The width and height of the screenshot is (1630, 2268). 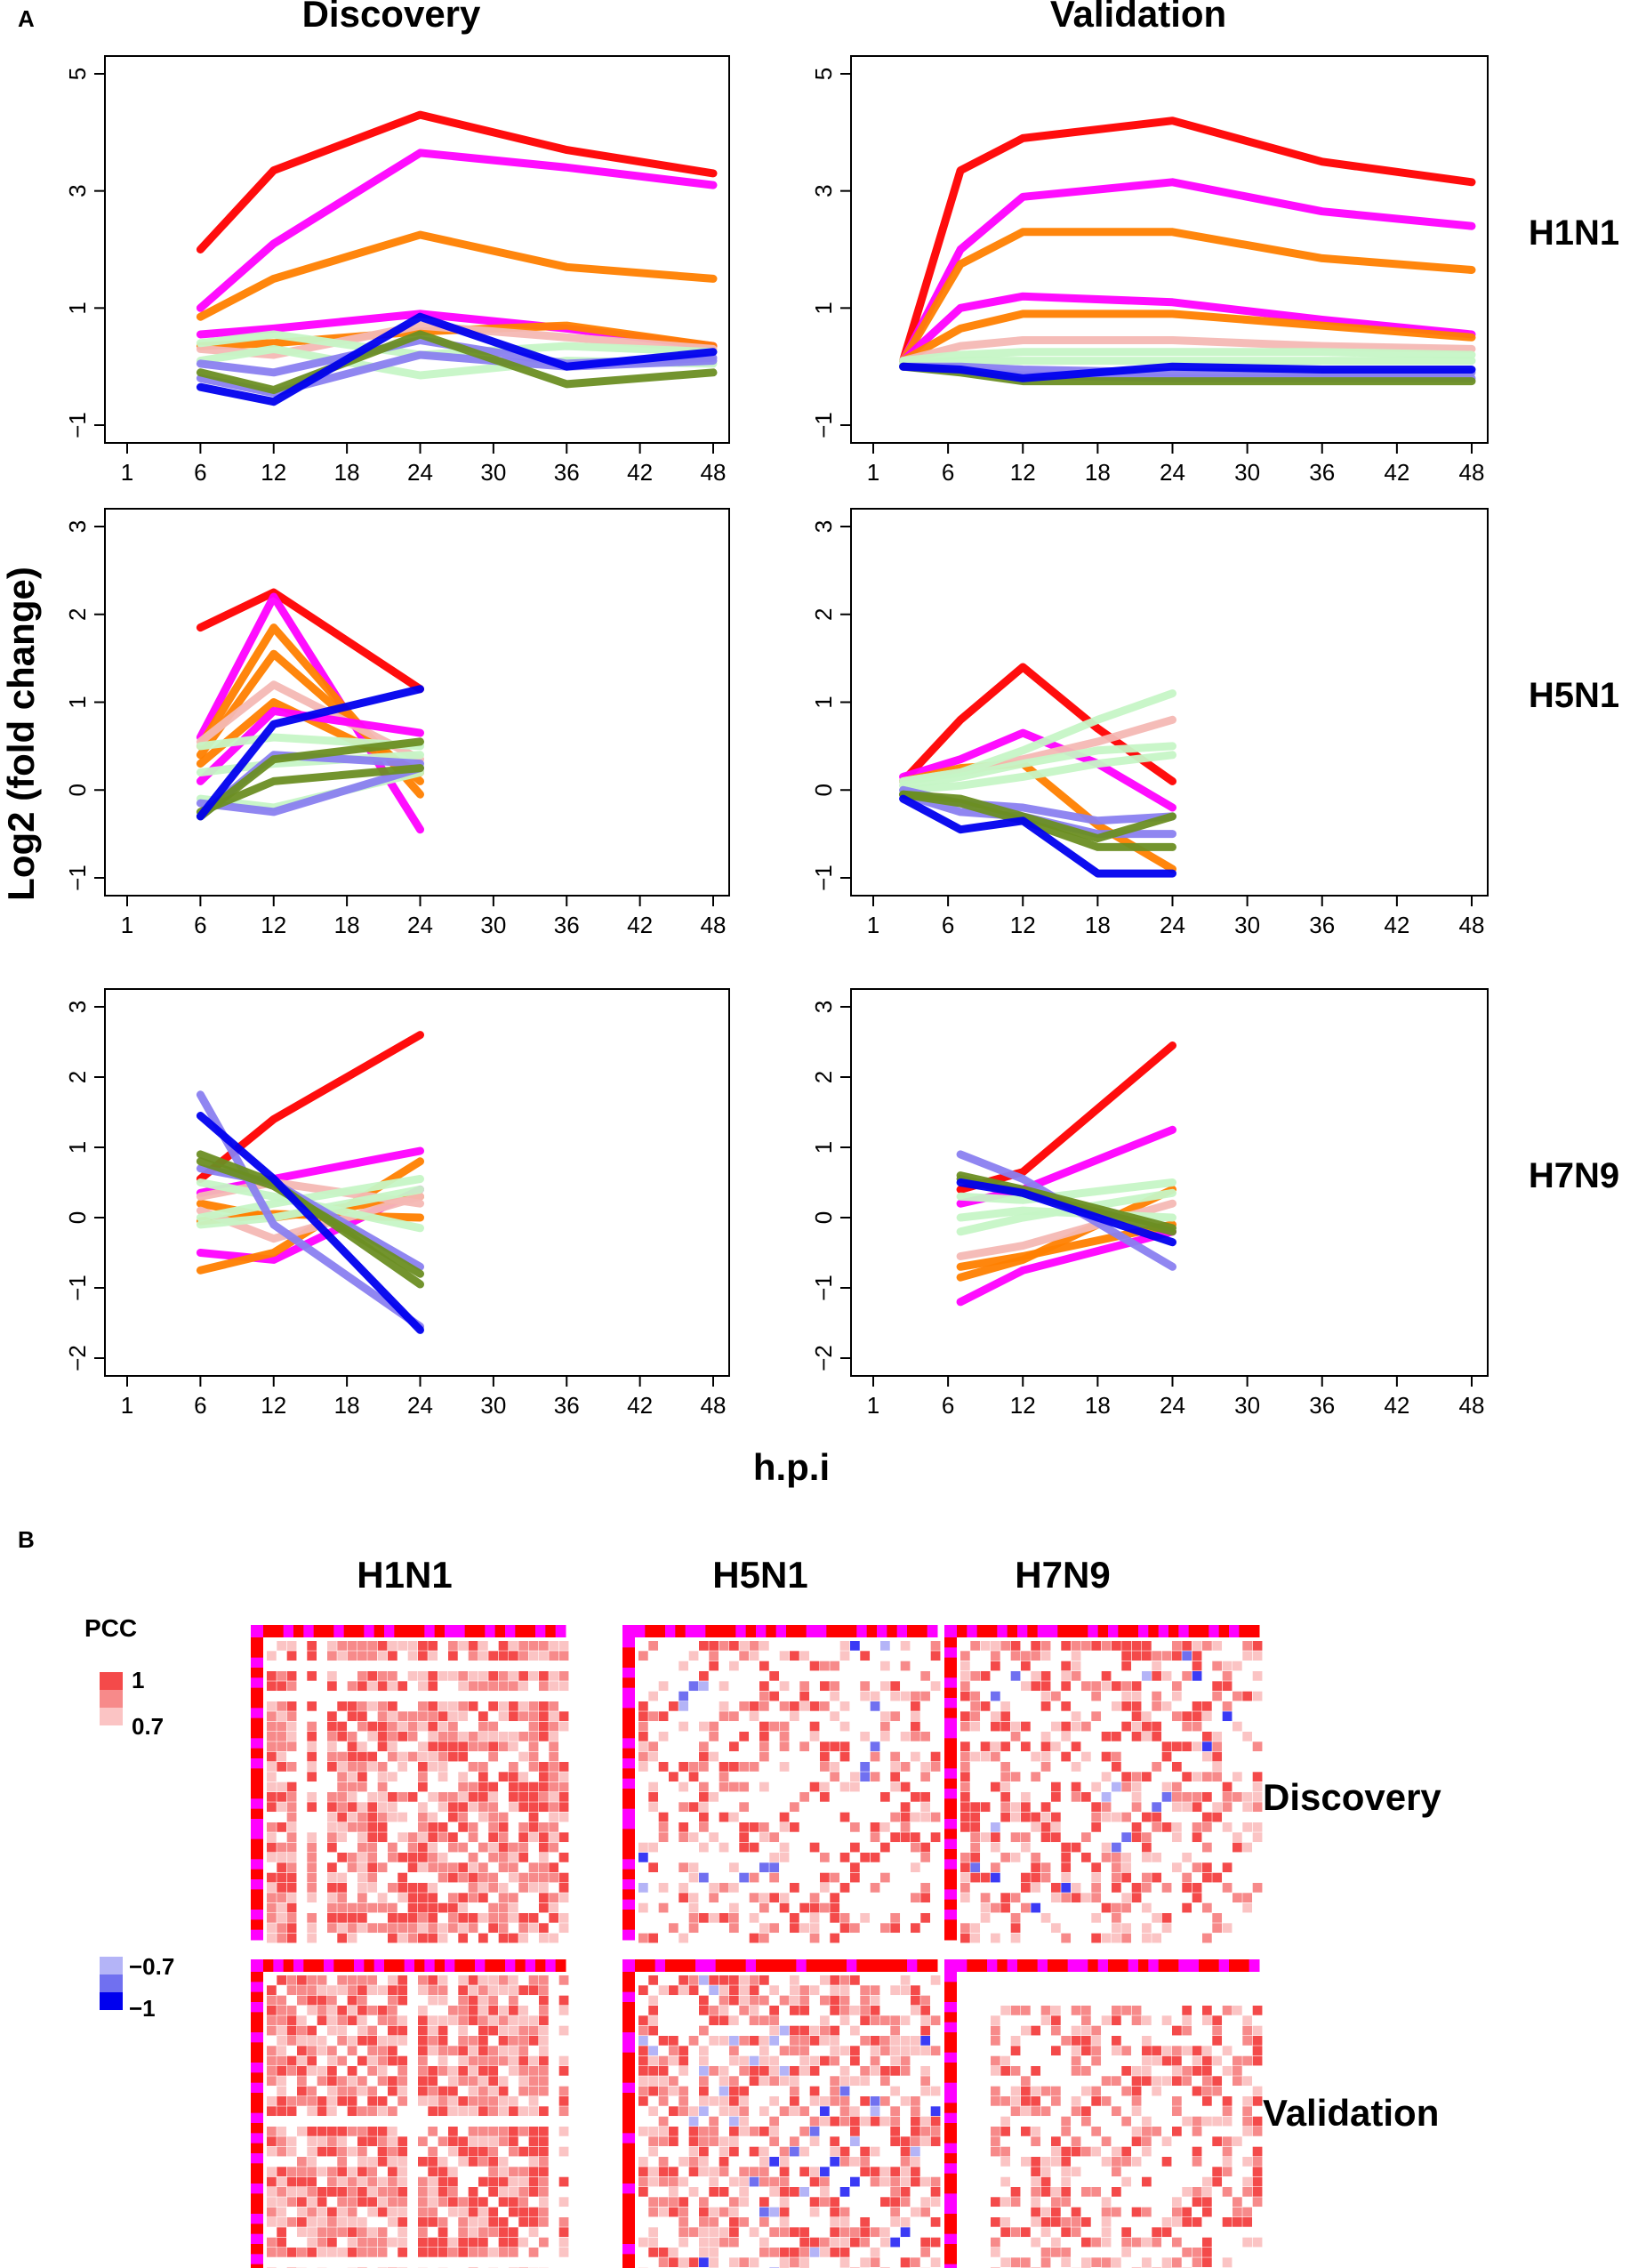 What do you see at coordinates (1169, 1182) in the screenshot?
I see `plot-frame` at bounding box center [1169, 1182].